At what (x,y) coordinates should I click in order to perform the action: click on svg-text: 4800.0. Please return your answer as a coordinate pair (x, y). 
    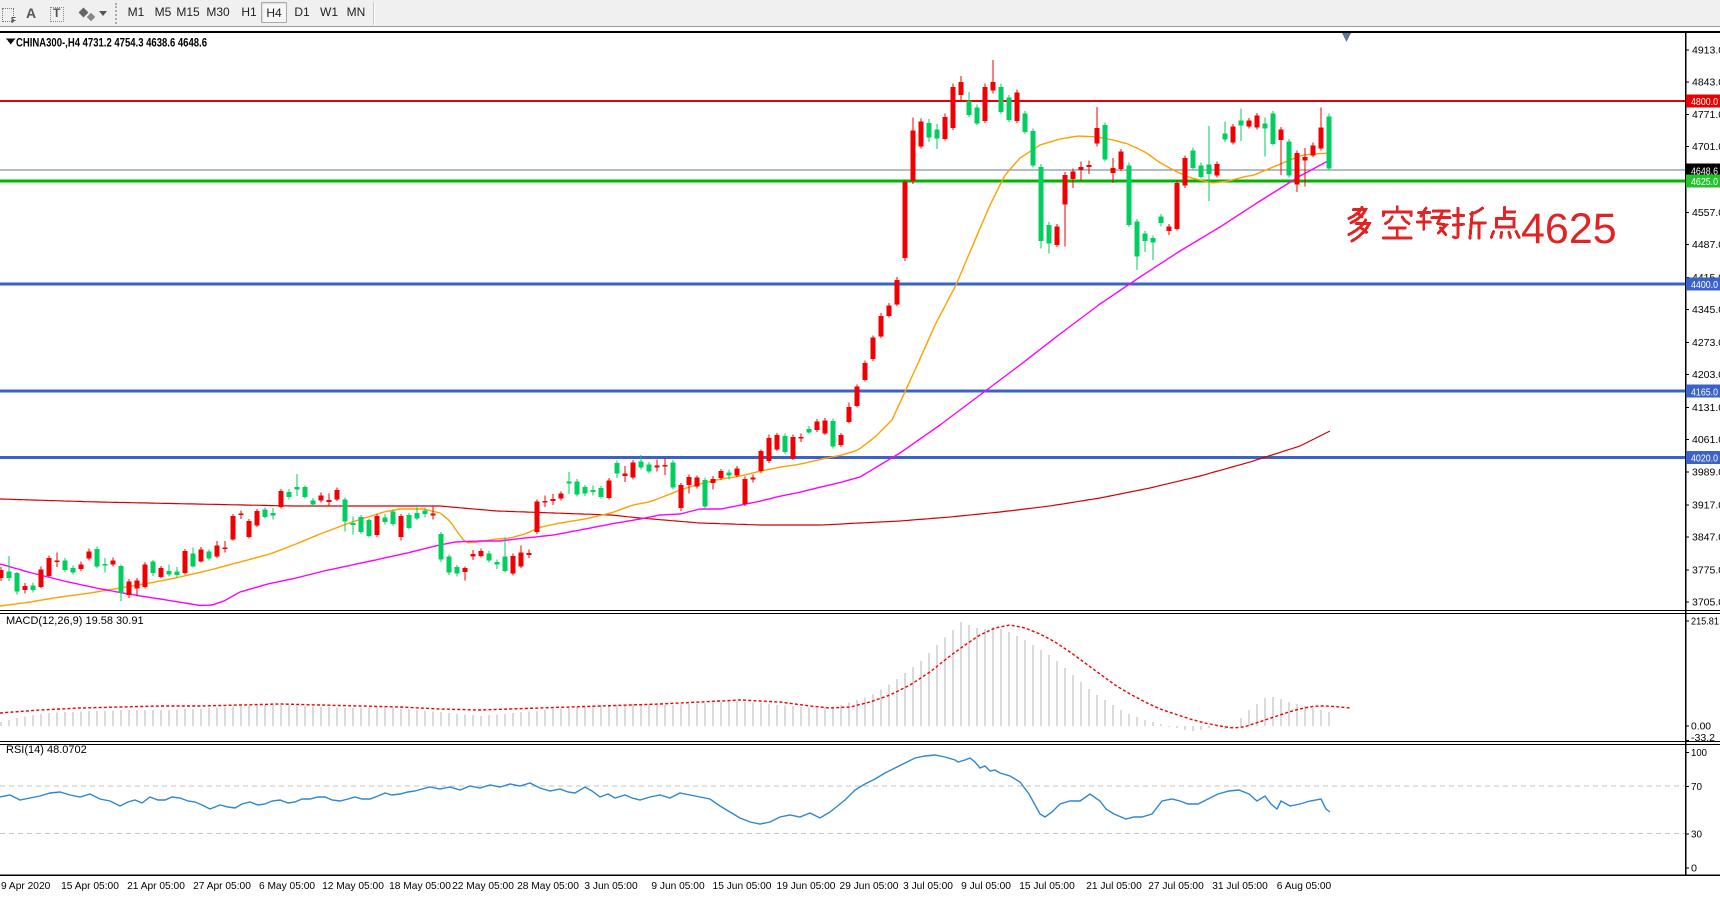
    Looking at the image, I should click on (1704, 102).